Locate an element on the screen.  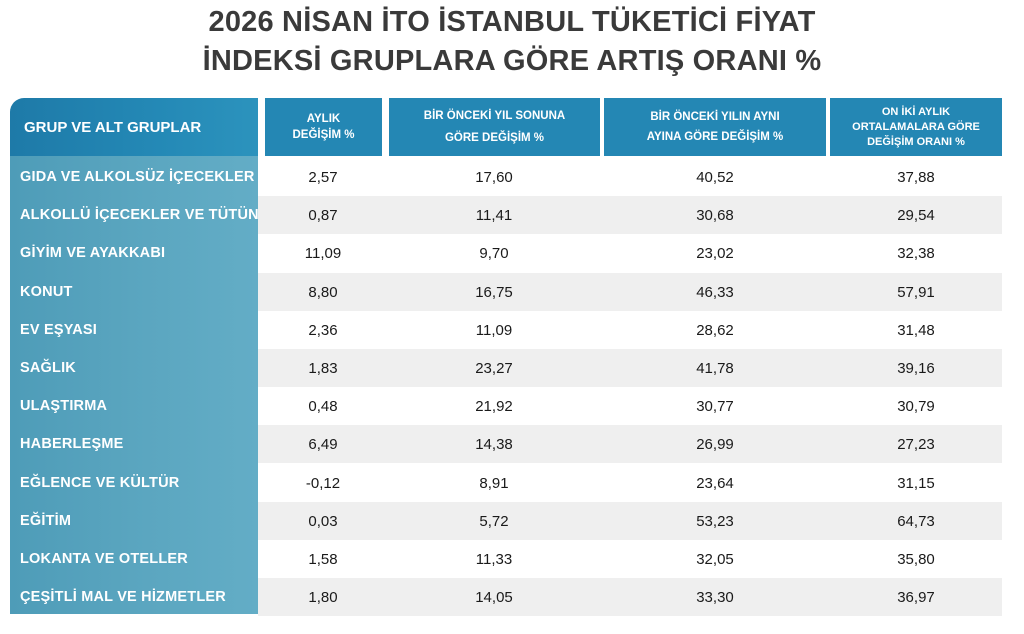
cell-ytd: 11,09 is located at coordinates (494, 330).